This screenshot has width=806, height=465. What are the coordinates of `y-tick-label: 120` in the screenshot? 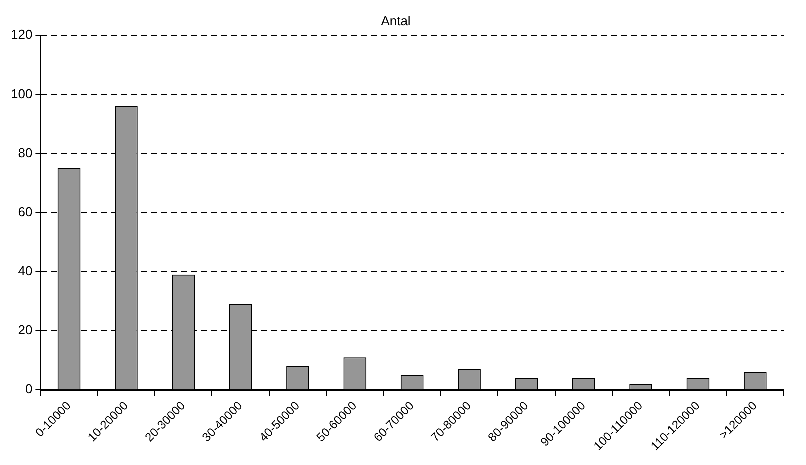 It's located at (21, 34).